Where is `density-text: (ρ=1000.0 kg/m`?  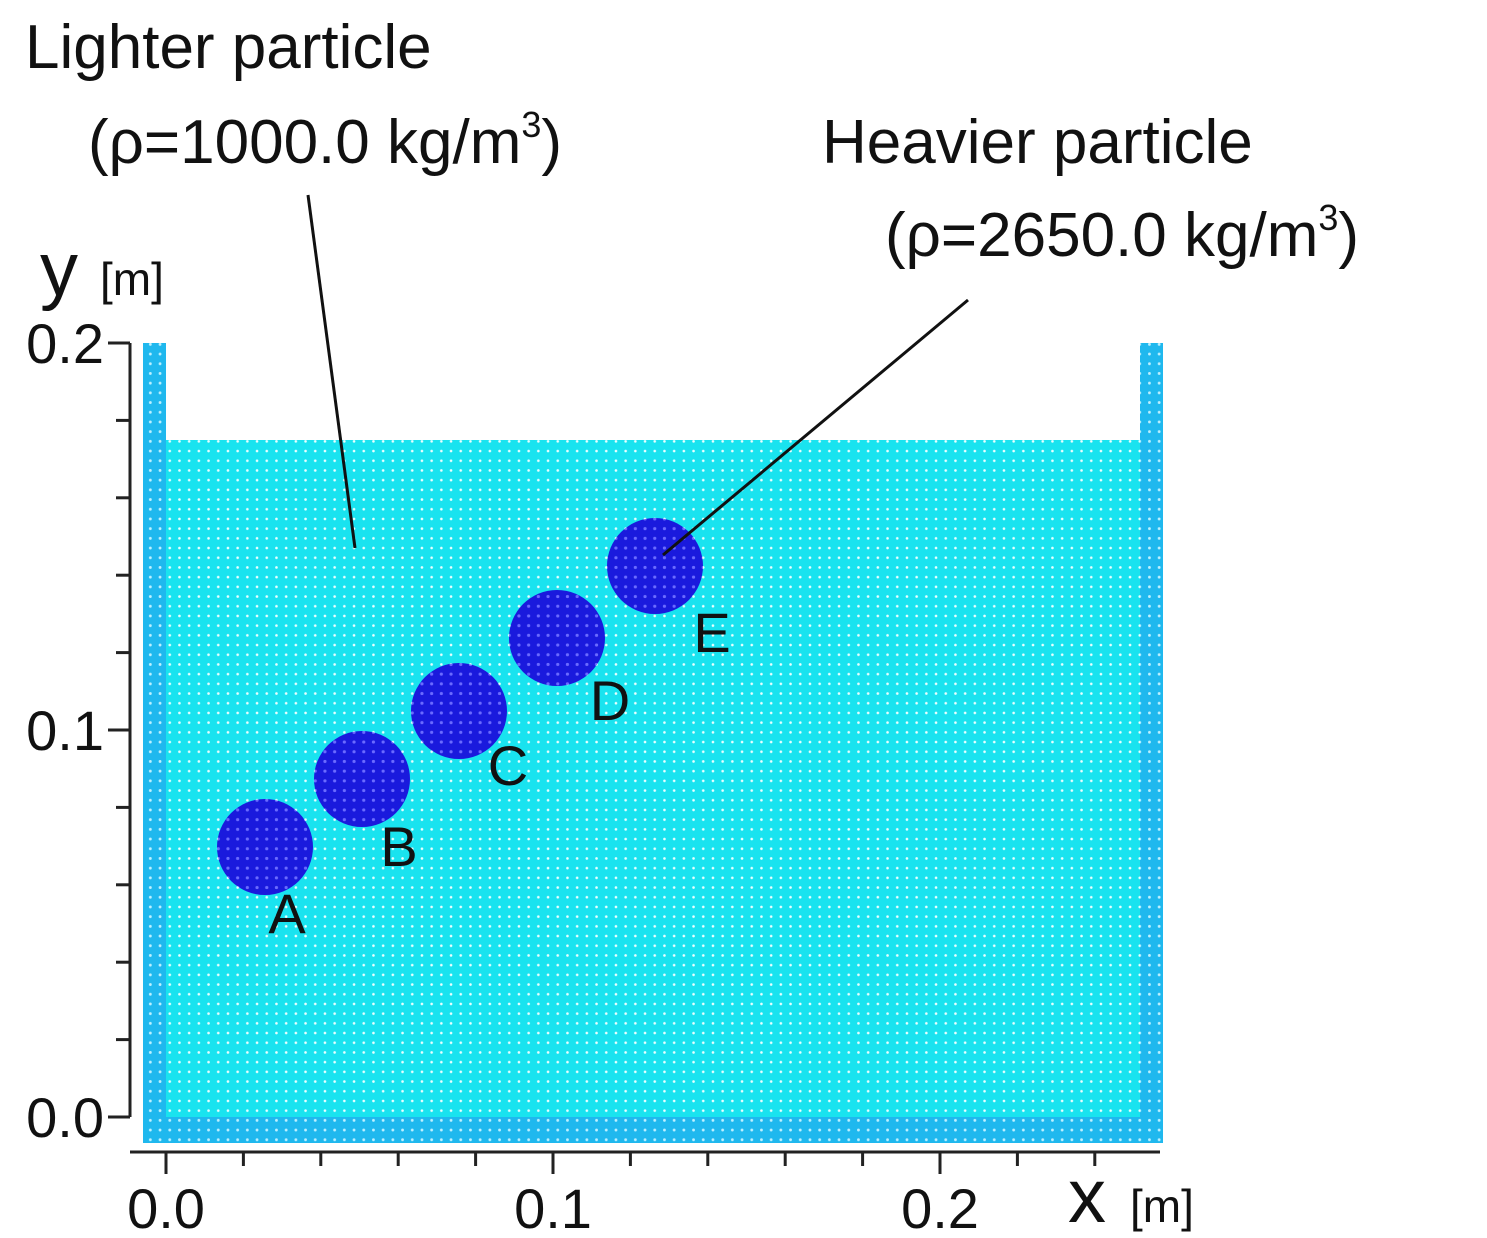 density-text: (ρ=1000.0 kg/m is located at coordinates (304, 142).